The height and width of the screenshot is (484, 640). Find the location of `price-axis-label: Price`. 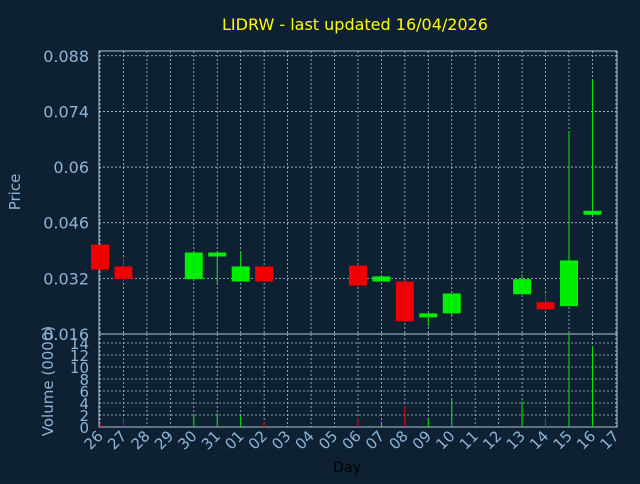

price-axis-label: Price is located at coordinates (15, 192).